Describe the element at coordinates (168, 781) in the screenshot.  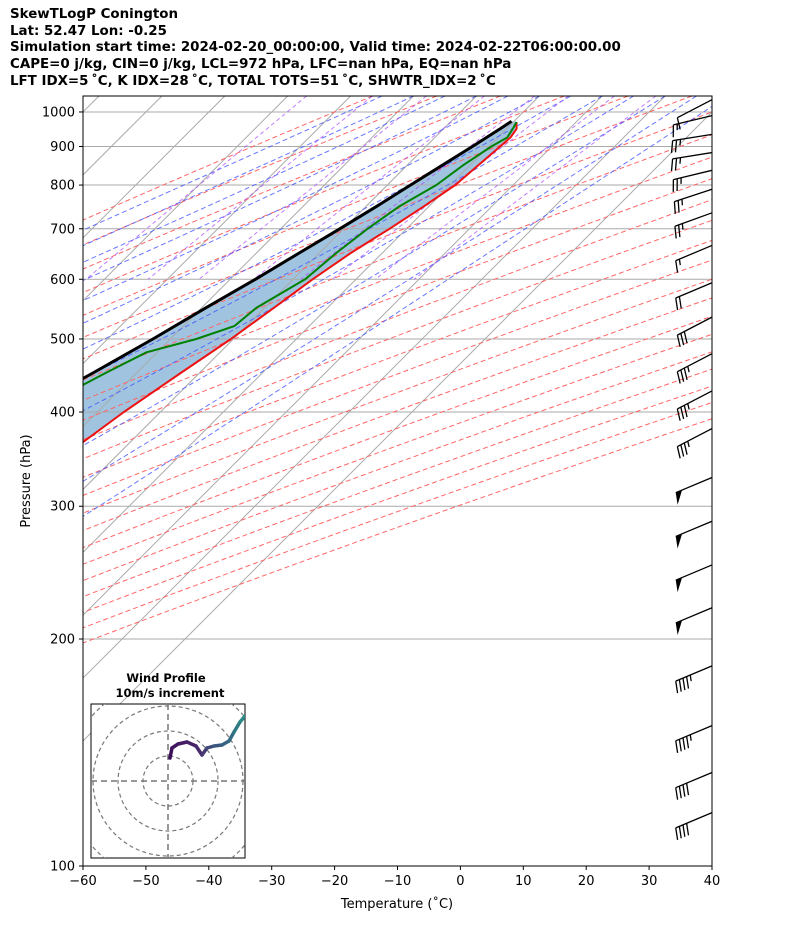
I see `hodograph-rings` at that location.